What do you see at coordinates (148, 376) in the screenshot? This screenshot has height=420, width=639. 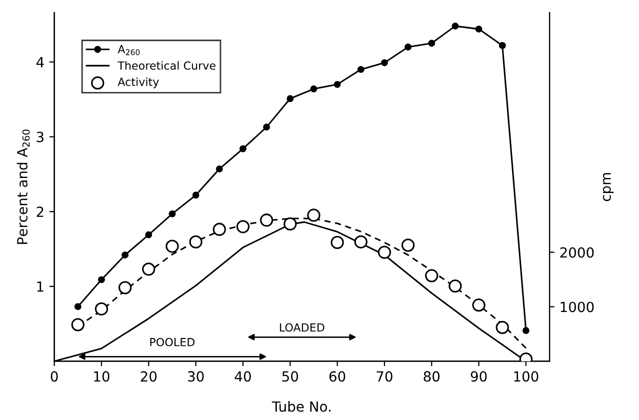 I see `x-tick-label: 20` at bounding box center [148, 376].